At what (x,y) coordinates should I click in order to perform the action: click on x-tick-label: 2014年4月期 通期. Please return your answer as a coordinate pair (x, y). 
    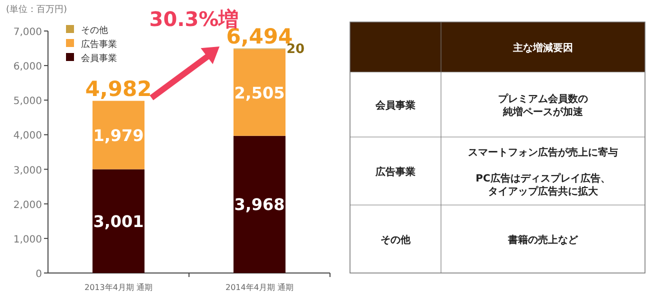
    Looking at the image, I should click on (260, 287).